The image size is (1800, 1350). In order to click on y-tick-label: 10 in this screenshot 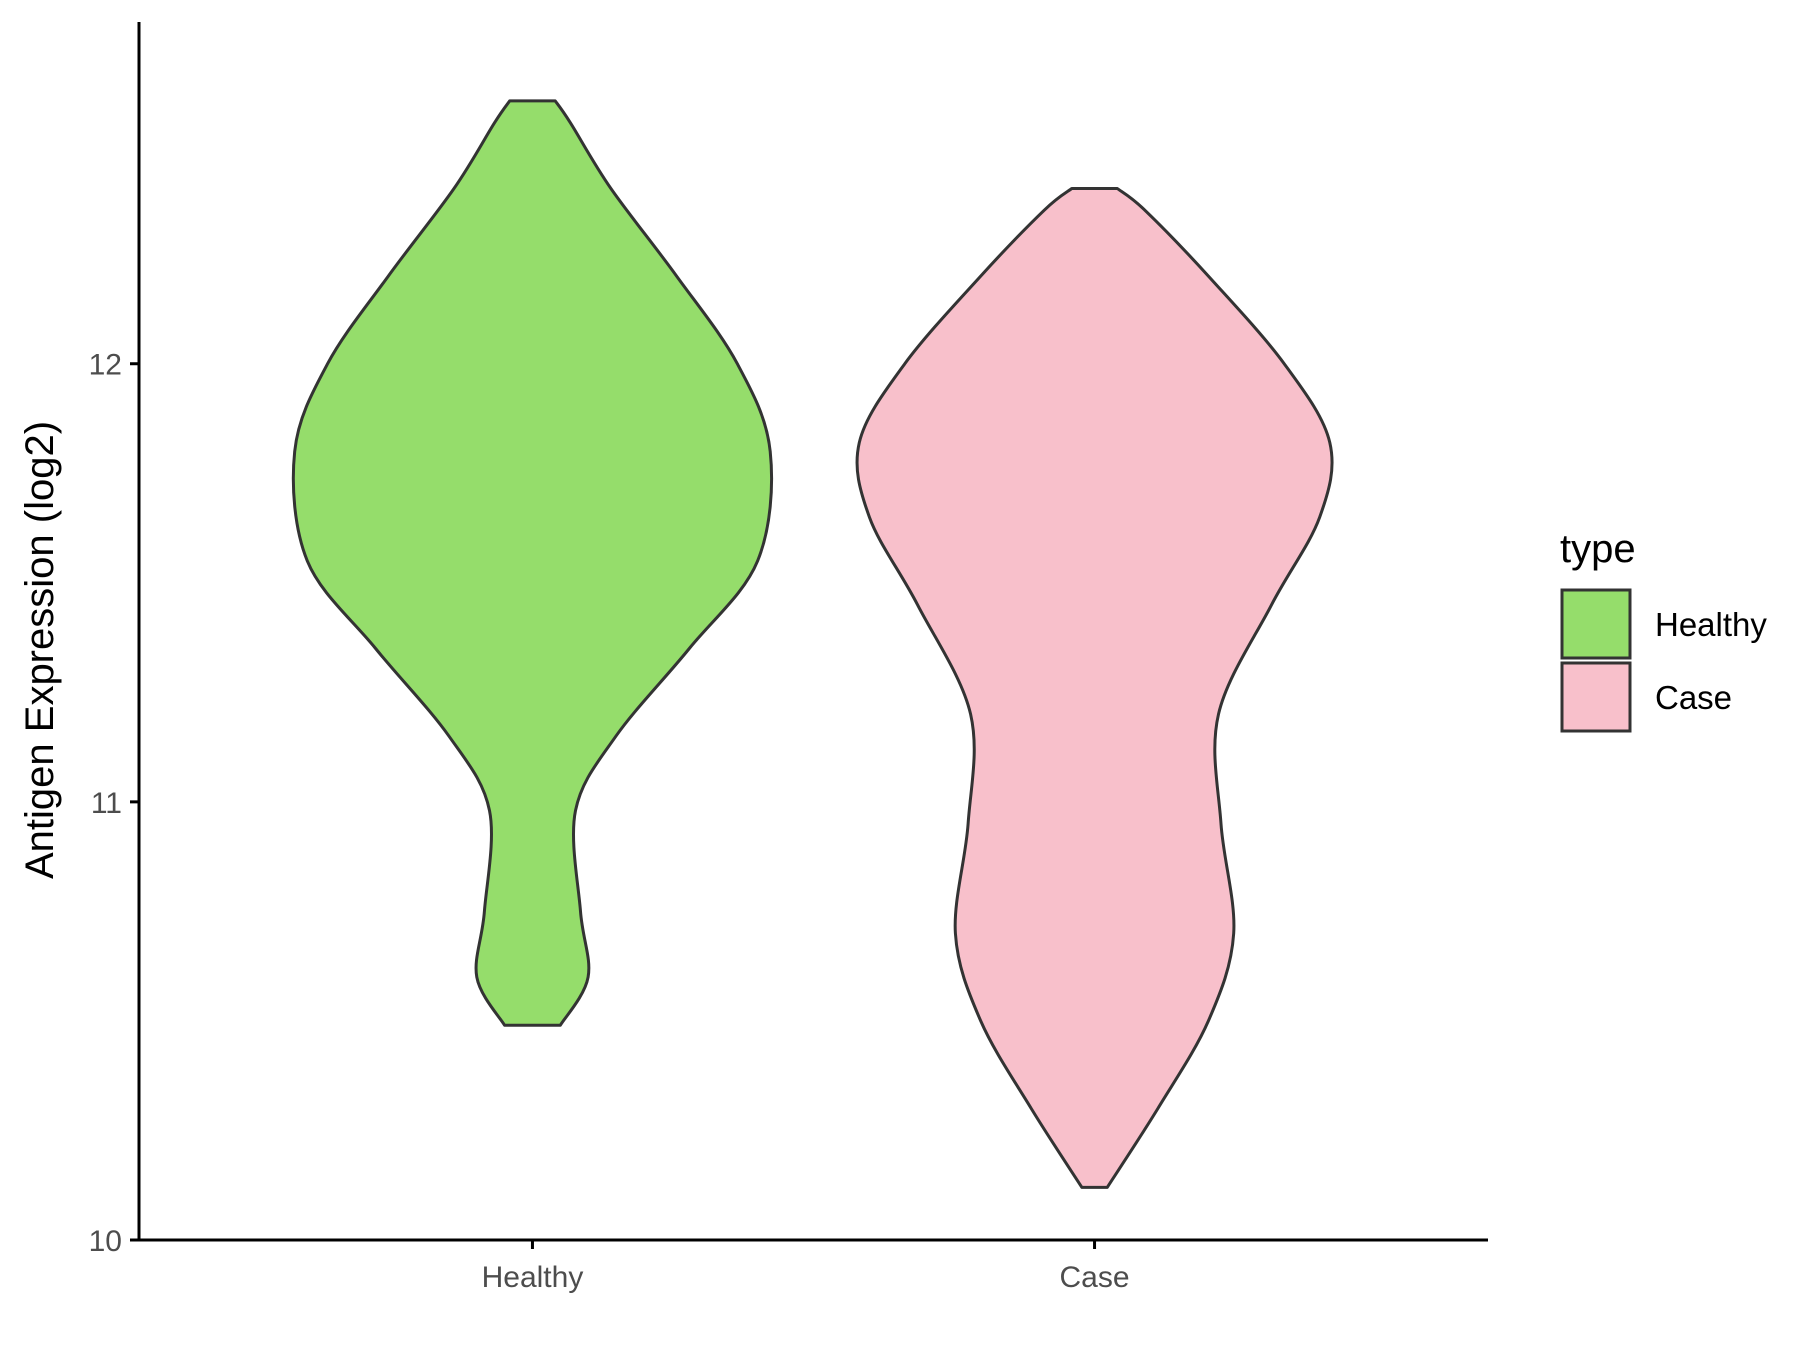, I will do `click(105, 1241)`.